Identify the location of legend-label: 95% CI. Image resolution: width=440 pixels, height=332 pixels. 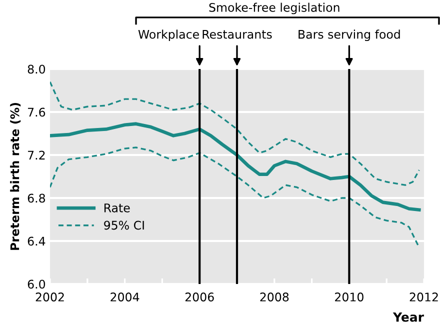
(124, 225).